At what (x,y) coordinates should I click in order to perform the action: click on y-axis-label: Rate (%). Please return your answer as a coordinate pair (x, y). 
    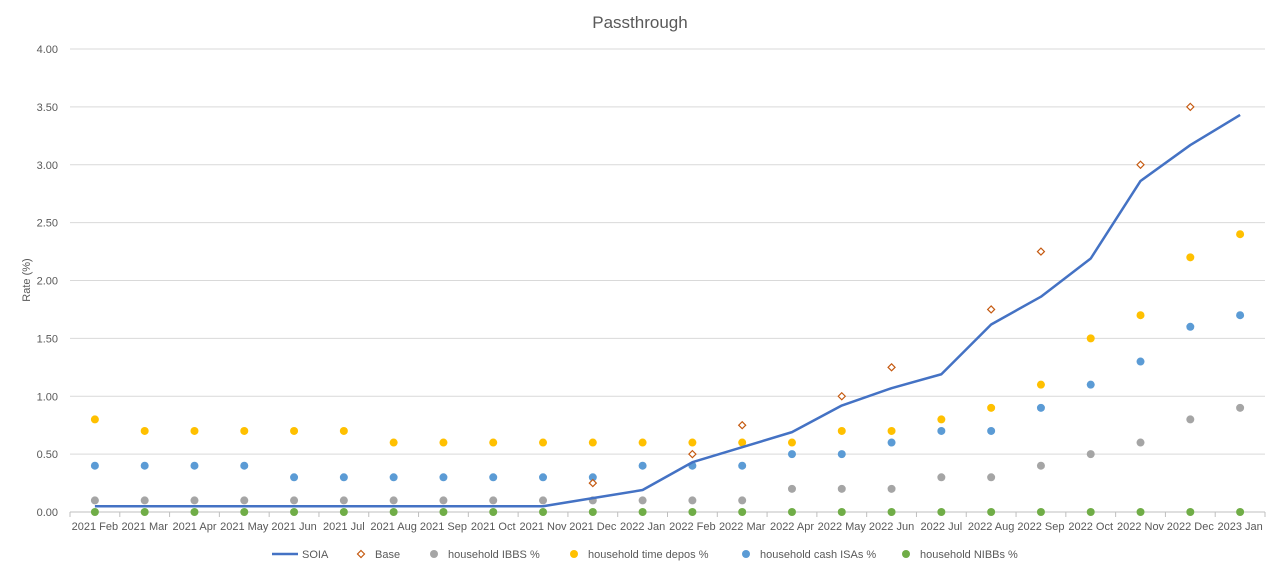
    Looking at the image, I should click on (27, 279).